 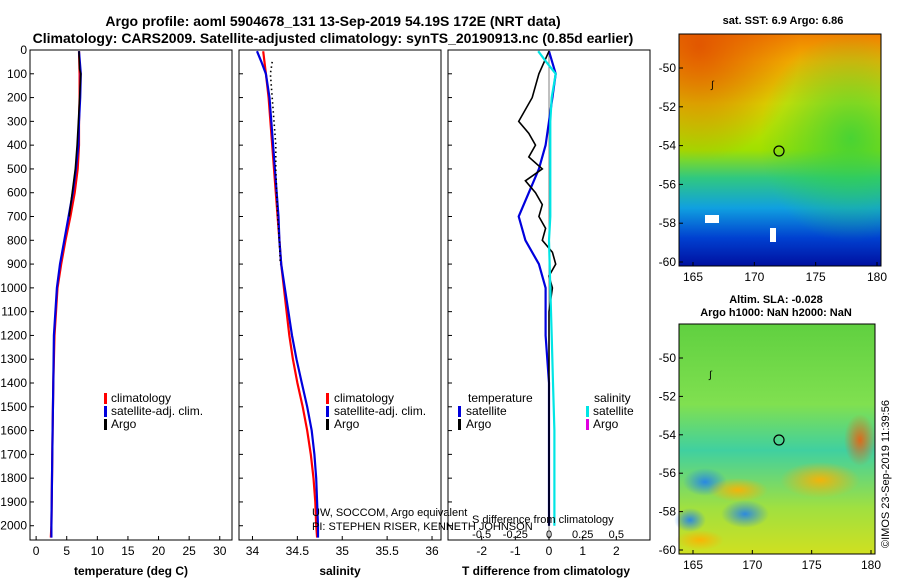 What do you see at coordinates (422, 527) in the screenshot?
I see `credit-line2: PI: STEPHEN RISER, KENNETH JOHNSON` at bounding box center [422, 527].